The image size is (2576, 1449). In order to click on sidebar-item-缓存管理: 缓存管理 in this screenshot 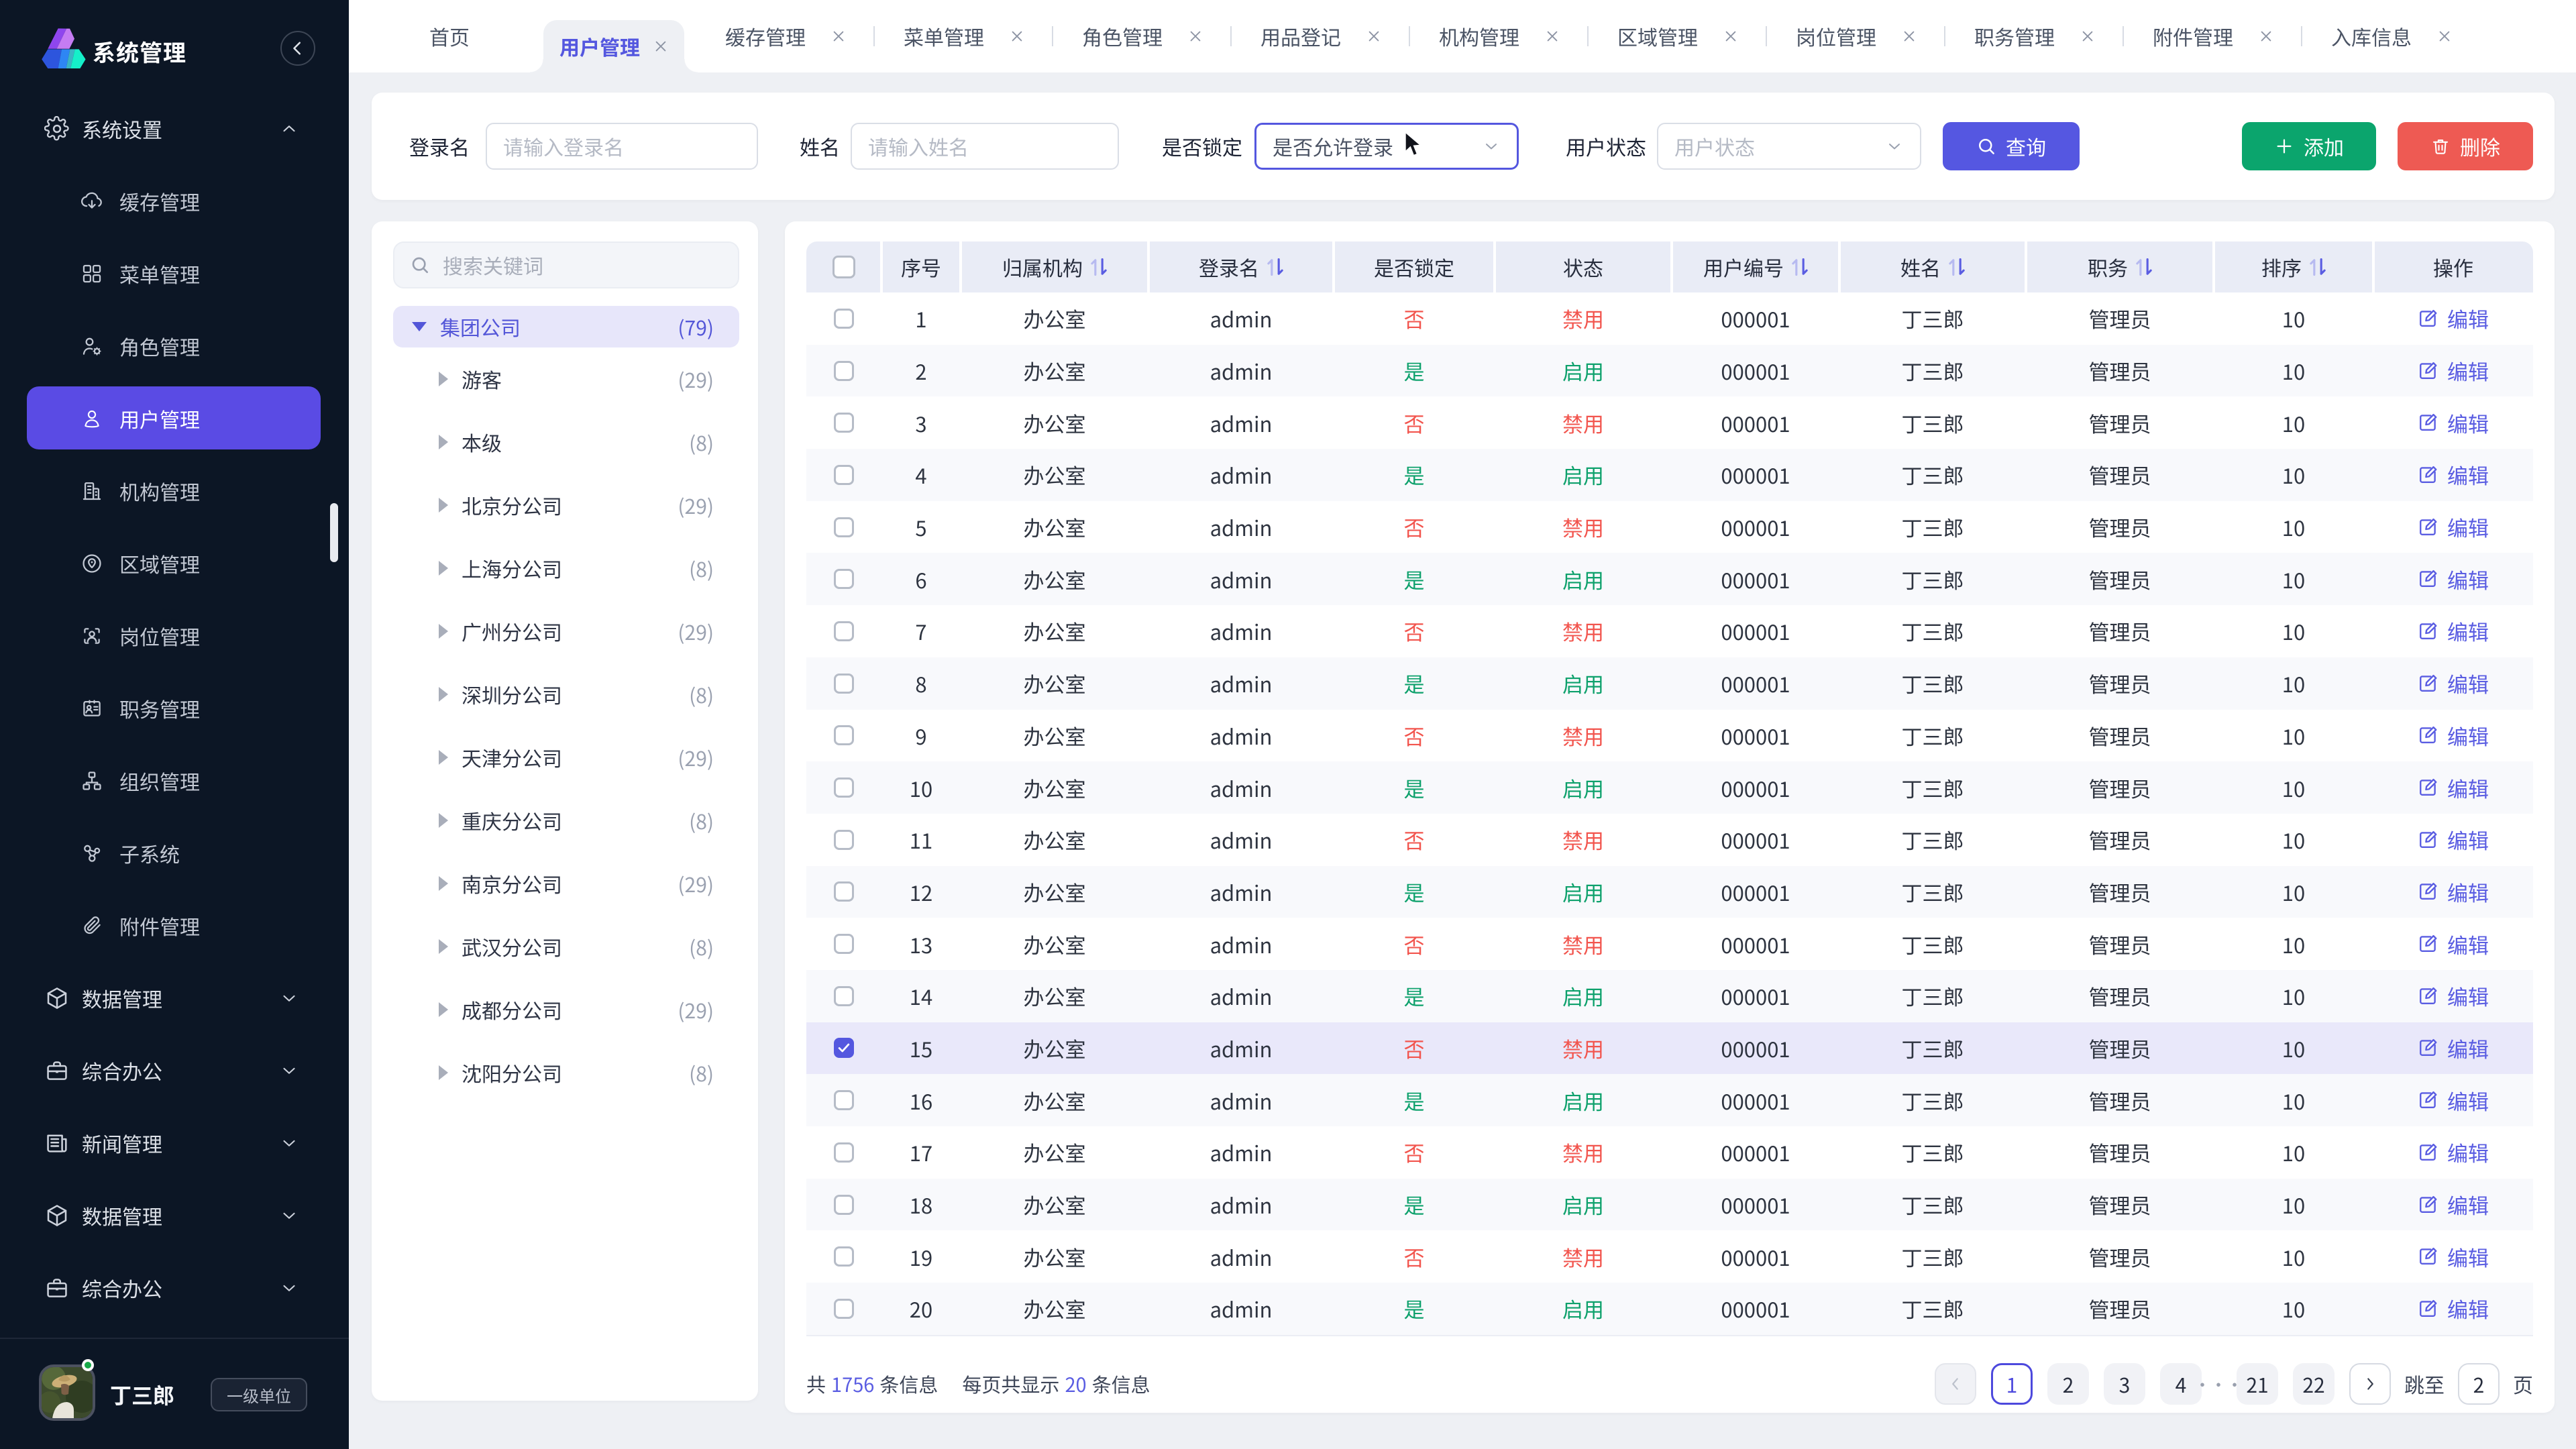, I will do `click(174, 201)`.